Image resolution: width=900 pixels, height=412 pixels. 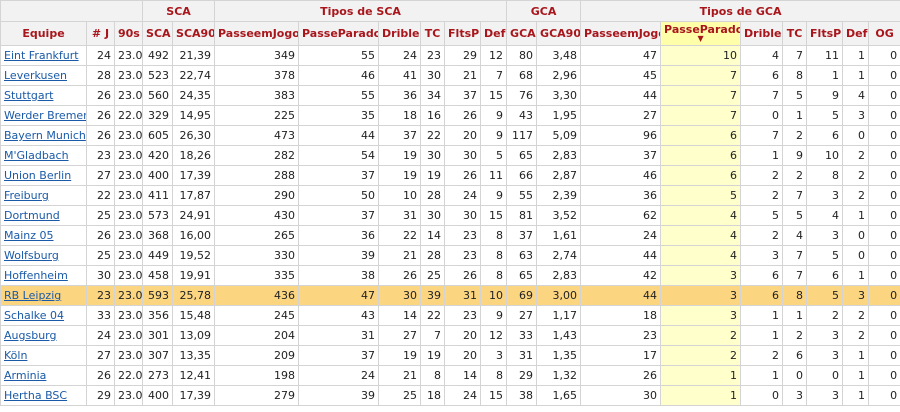 I want to click on column-header-16: TC, so click(x=795, y=33).